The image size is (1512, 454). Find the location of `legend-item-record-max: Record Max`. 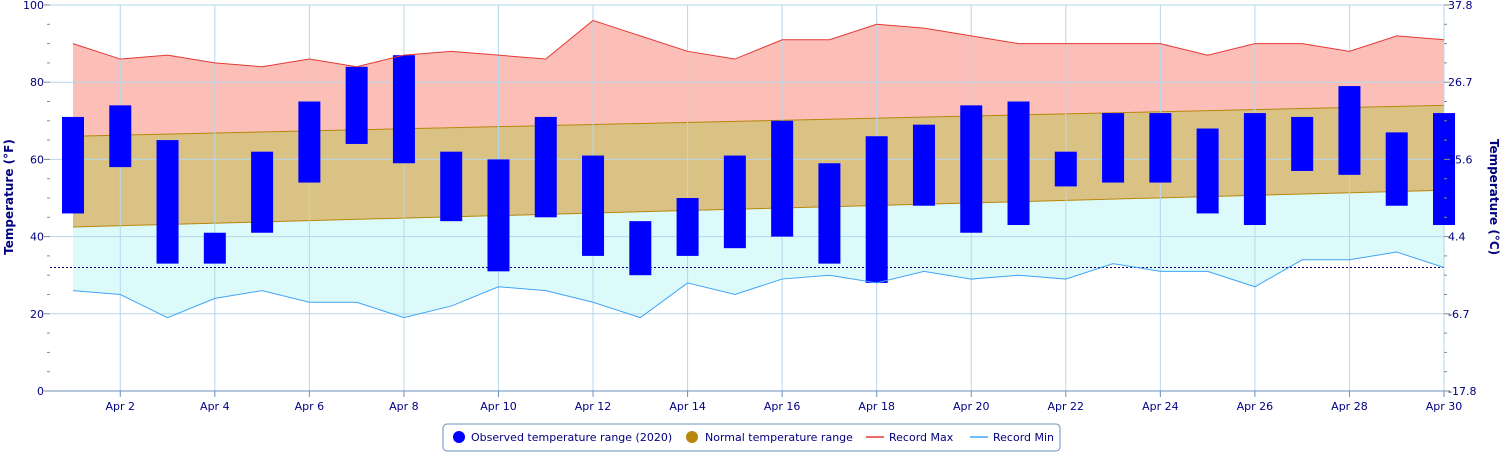

legend-item-record-max: Record Max is located at coordinates (910, 437).